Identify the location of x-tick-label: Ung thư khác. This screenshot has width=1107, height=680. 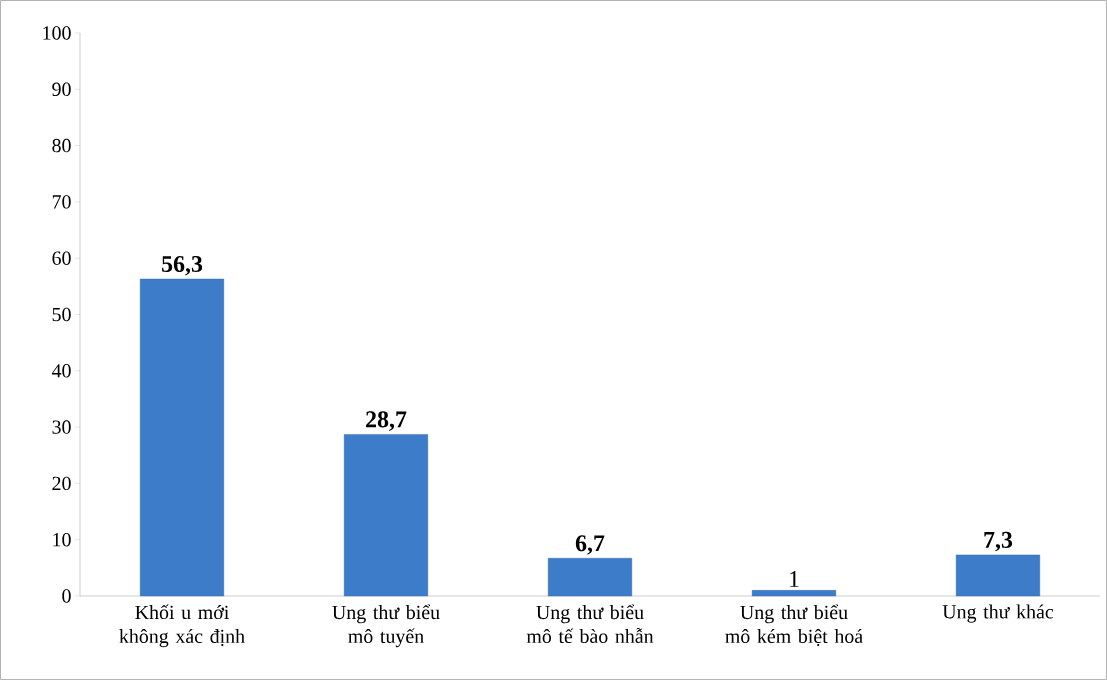
(998, 613).